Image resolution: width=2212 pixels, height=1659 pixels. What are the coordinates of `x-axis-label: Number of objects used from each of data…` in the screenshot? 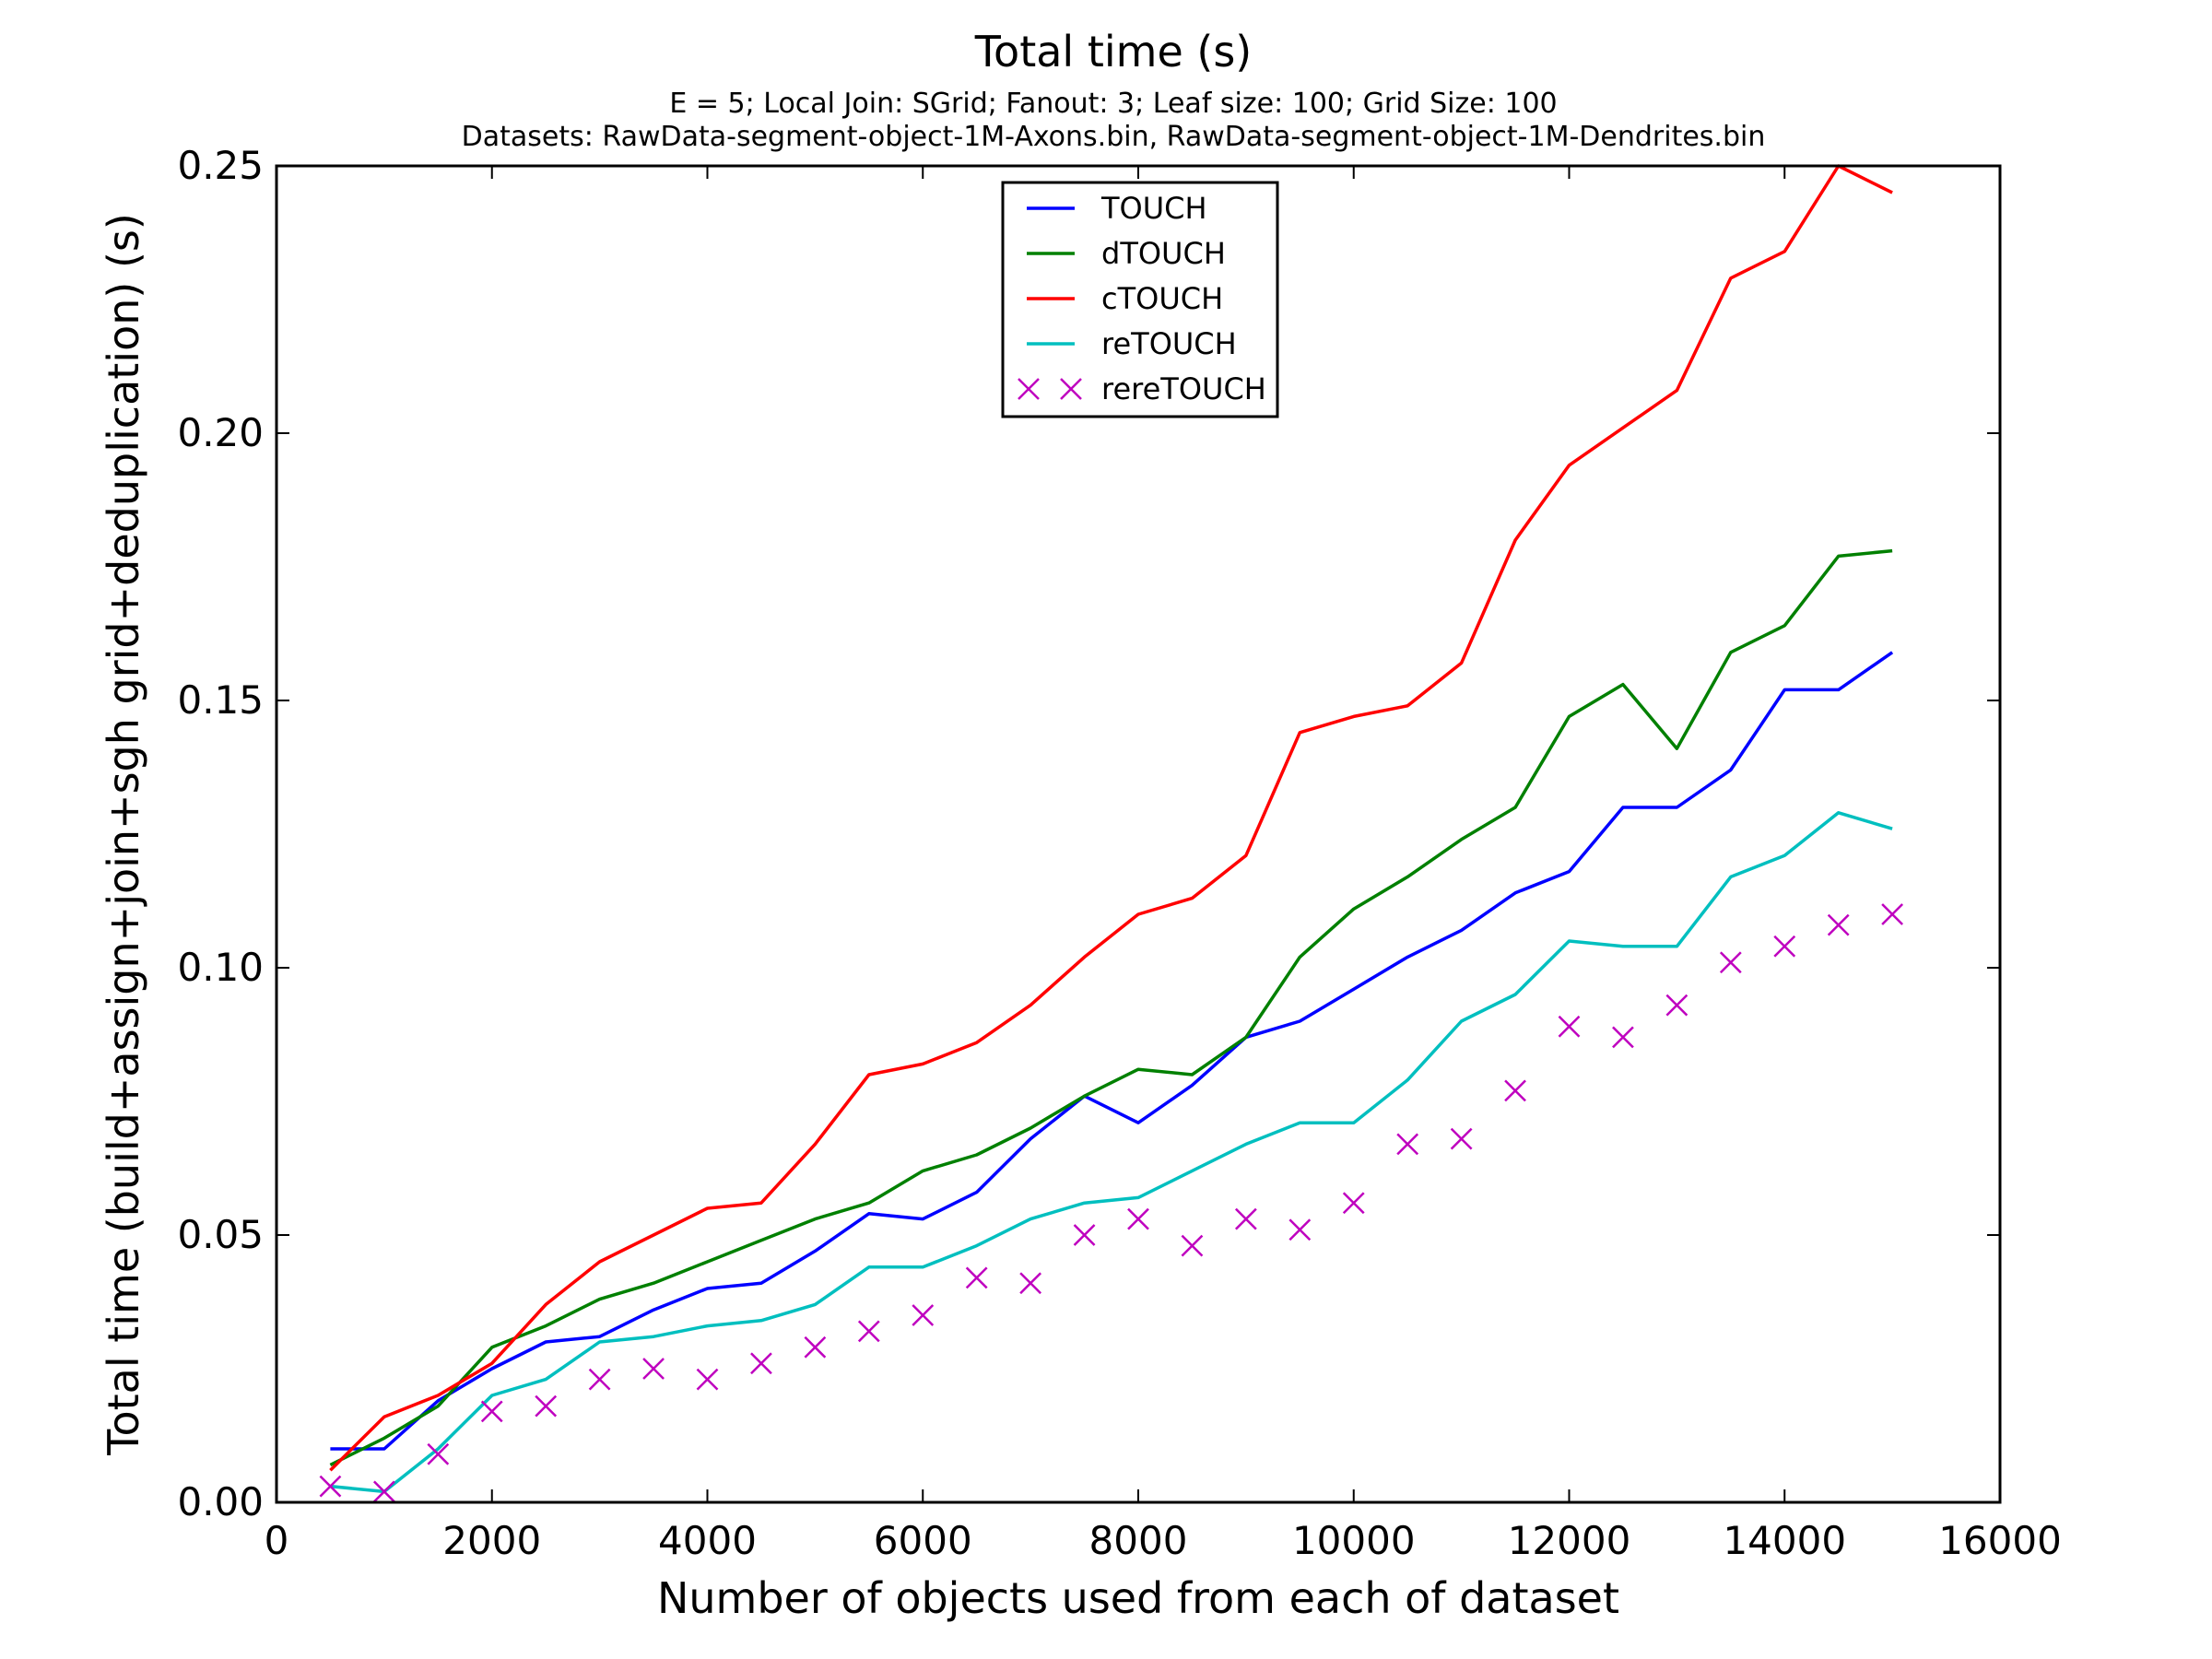 It's located at (1138, 1598).